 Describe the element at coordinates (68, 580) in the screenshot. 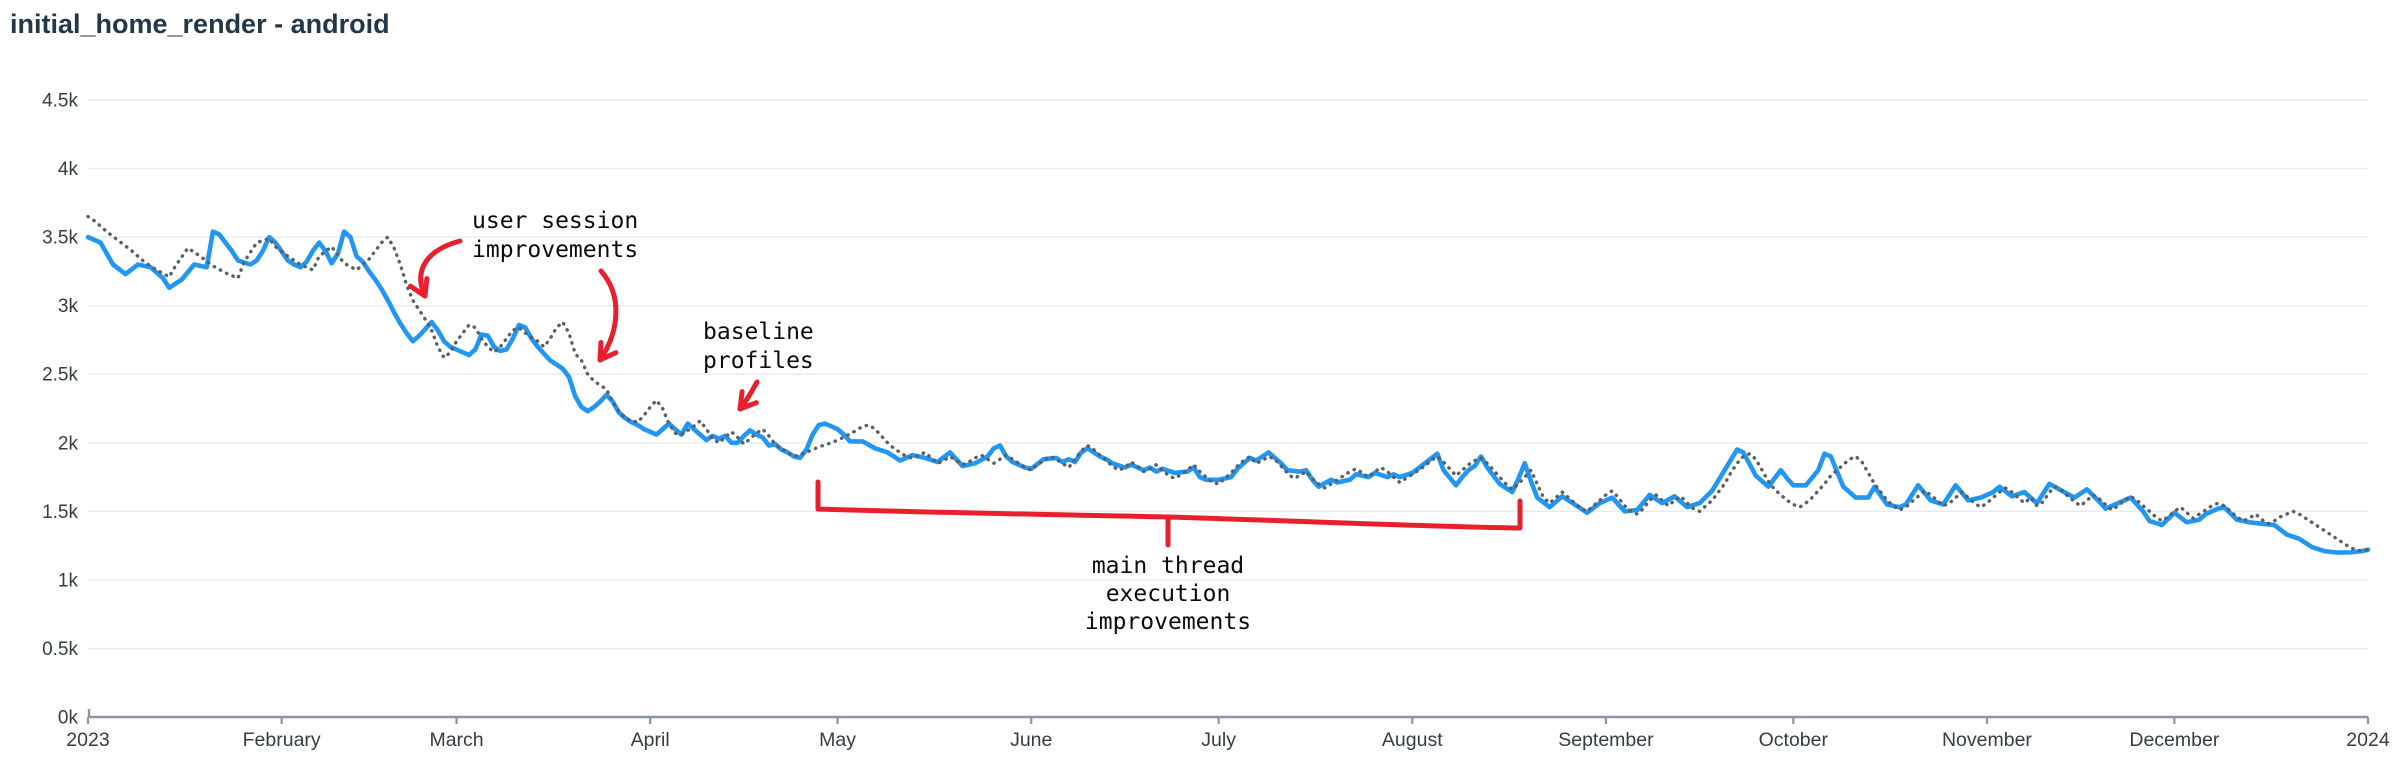

I see `y-tick-label-1k: 1k` at that location.